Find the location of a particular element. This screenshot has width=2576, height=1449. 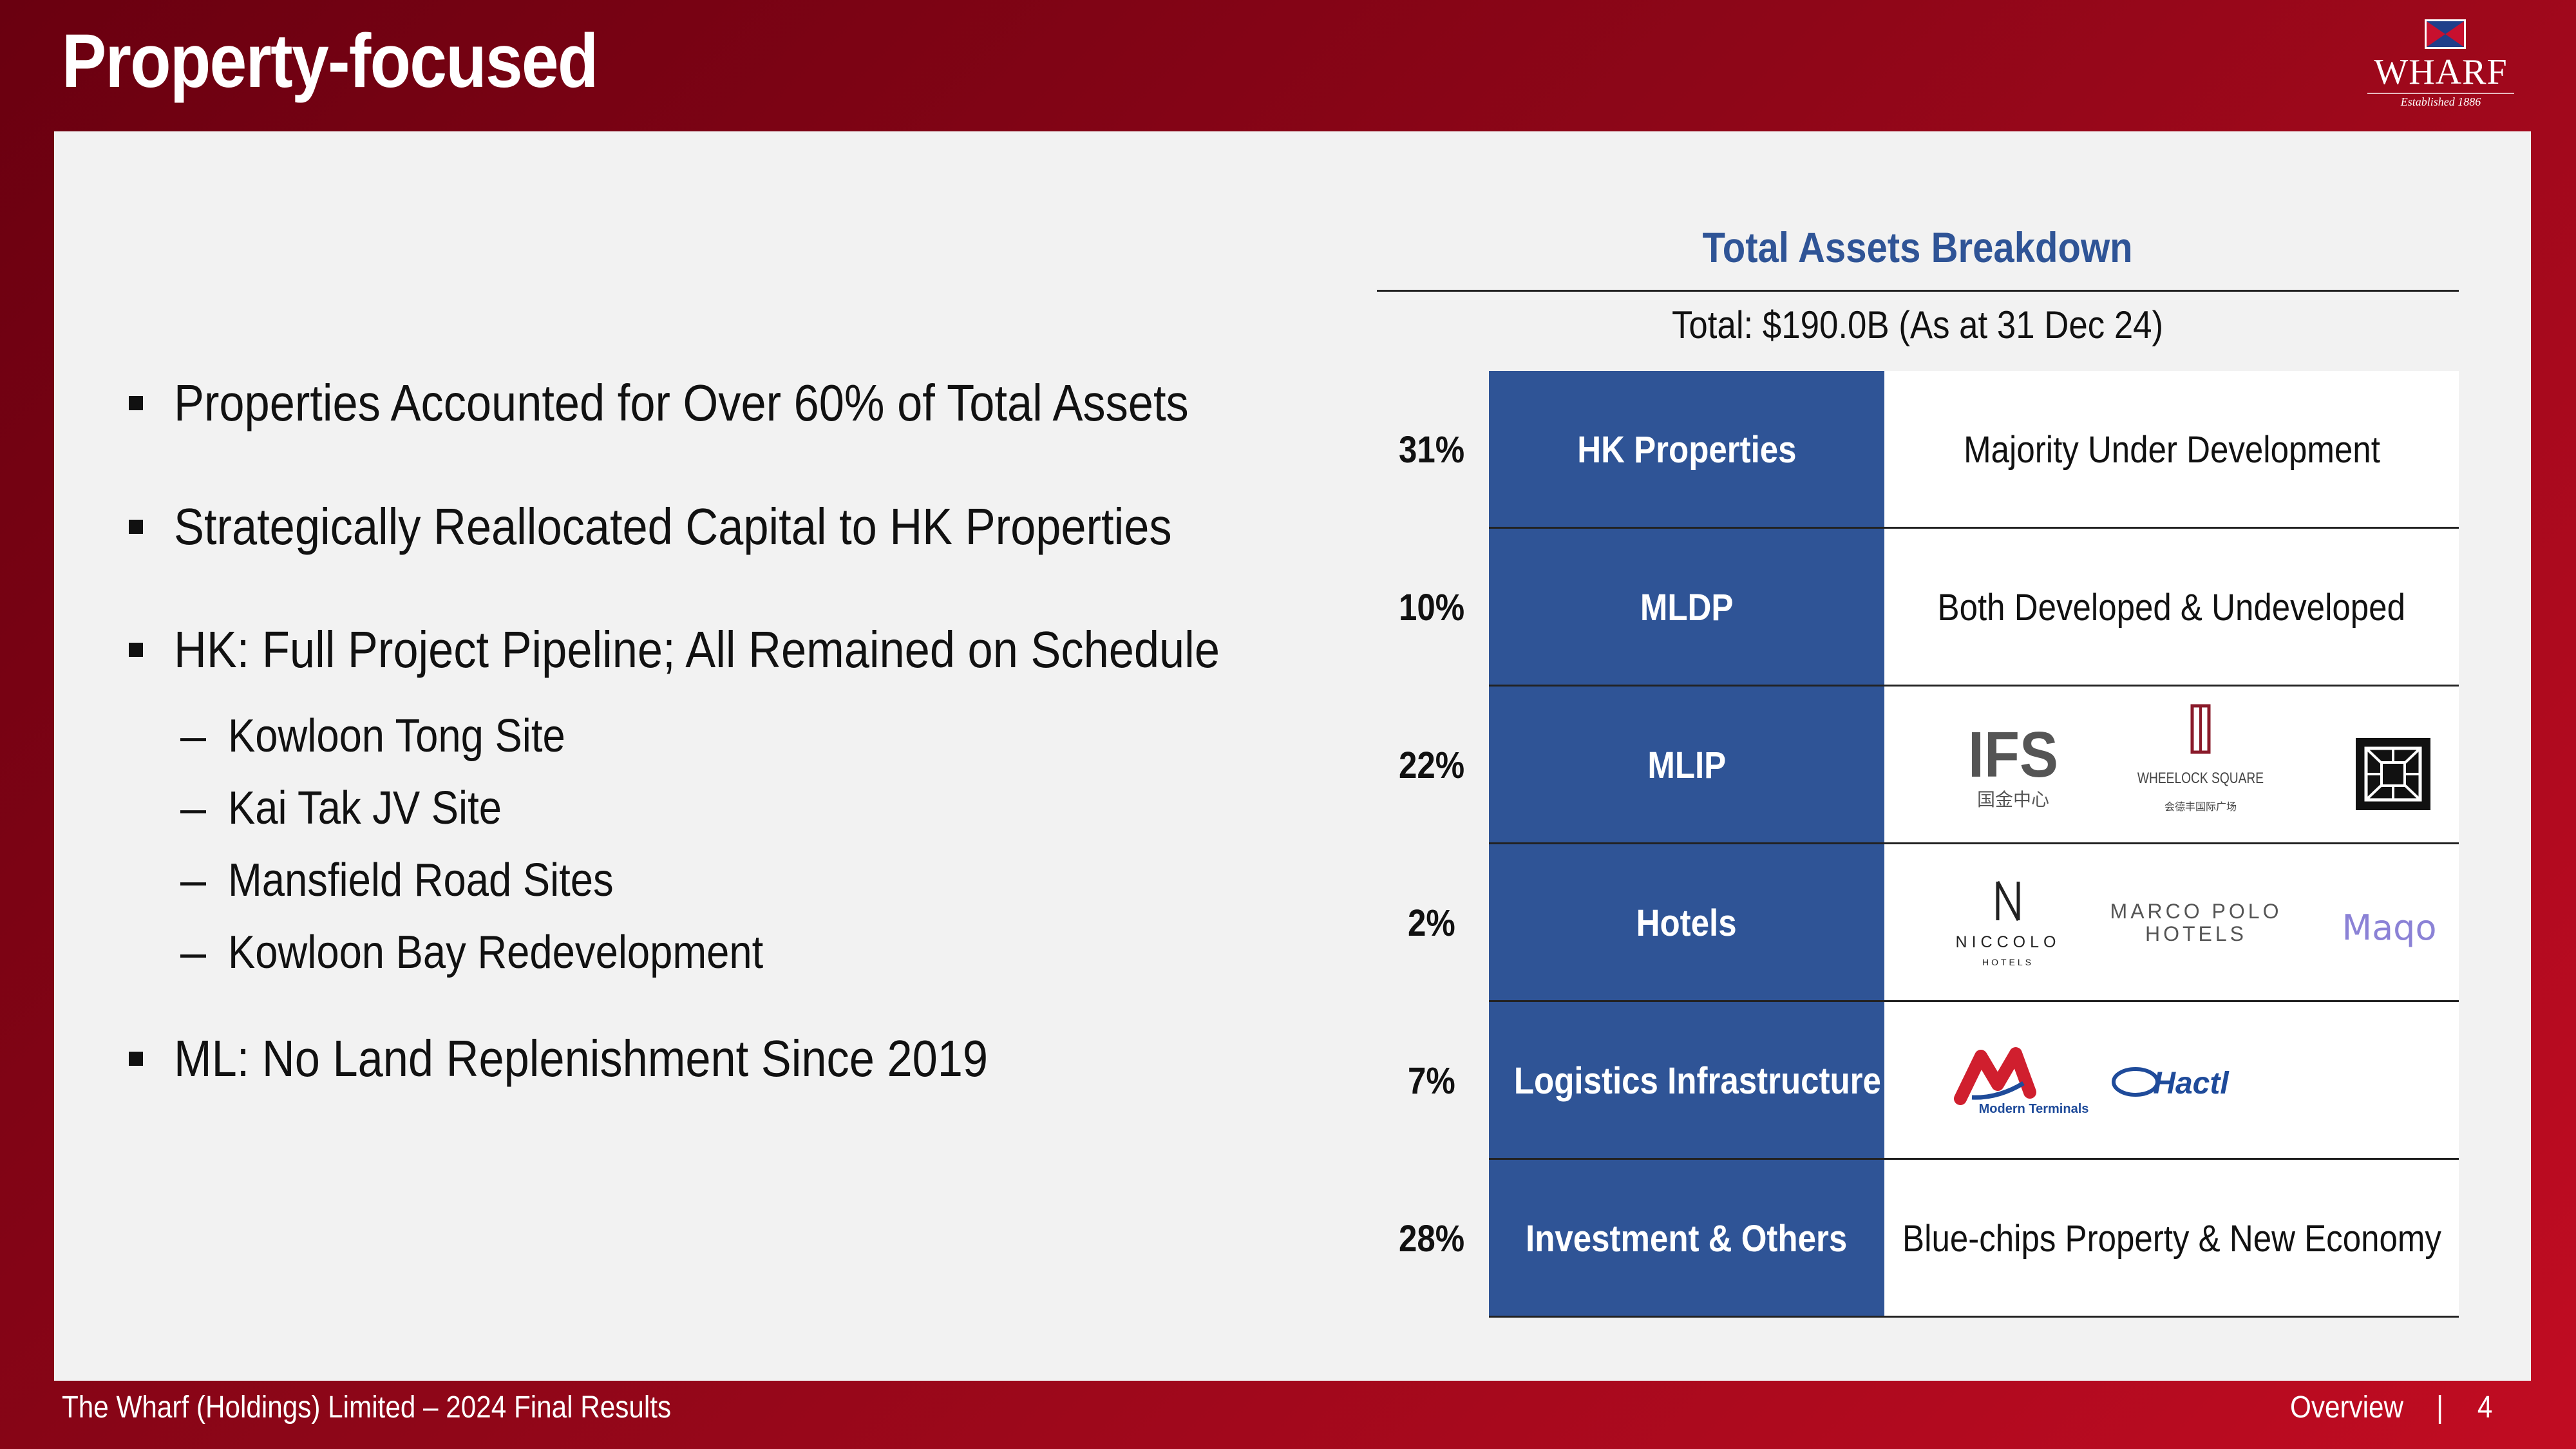

page-number: 4 is located at coordinates (2485, 1407).